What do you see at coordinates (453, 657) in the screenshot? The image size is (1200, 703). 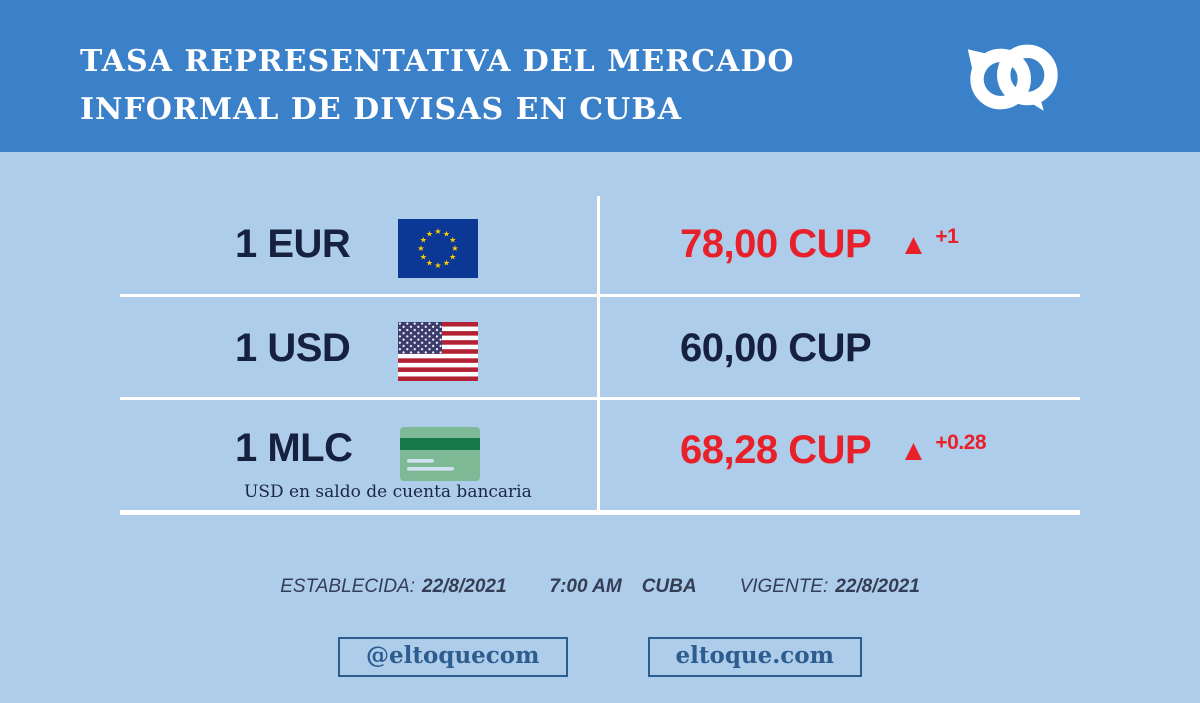 I see `social-handle-box: @eltoquecom` at bounding box center [453, 657].